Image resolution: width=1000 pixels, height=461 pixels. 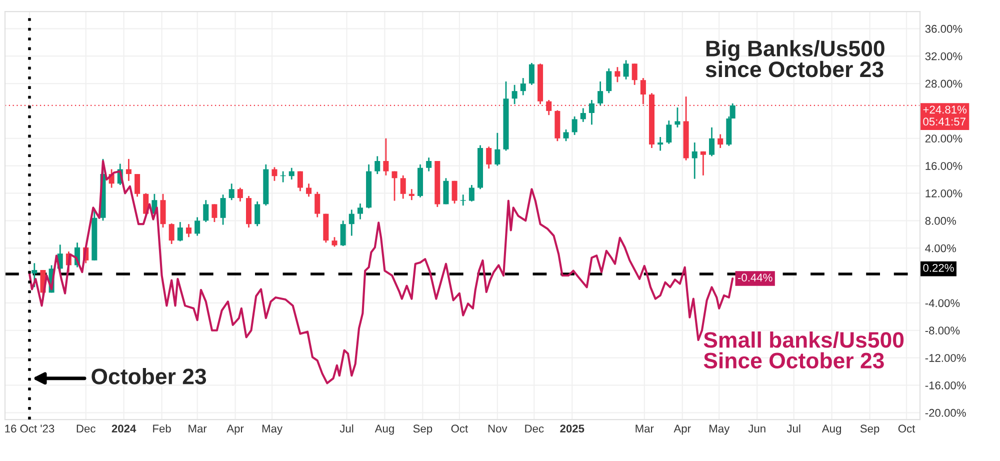 I want to click on ref-line-label: 0.22%, so click(x=938, y=268).